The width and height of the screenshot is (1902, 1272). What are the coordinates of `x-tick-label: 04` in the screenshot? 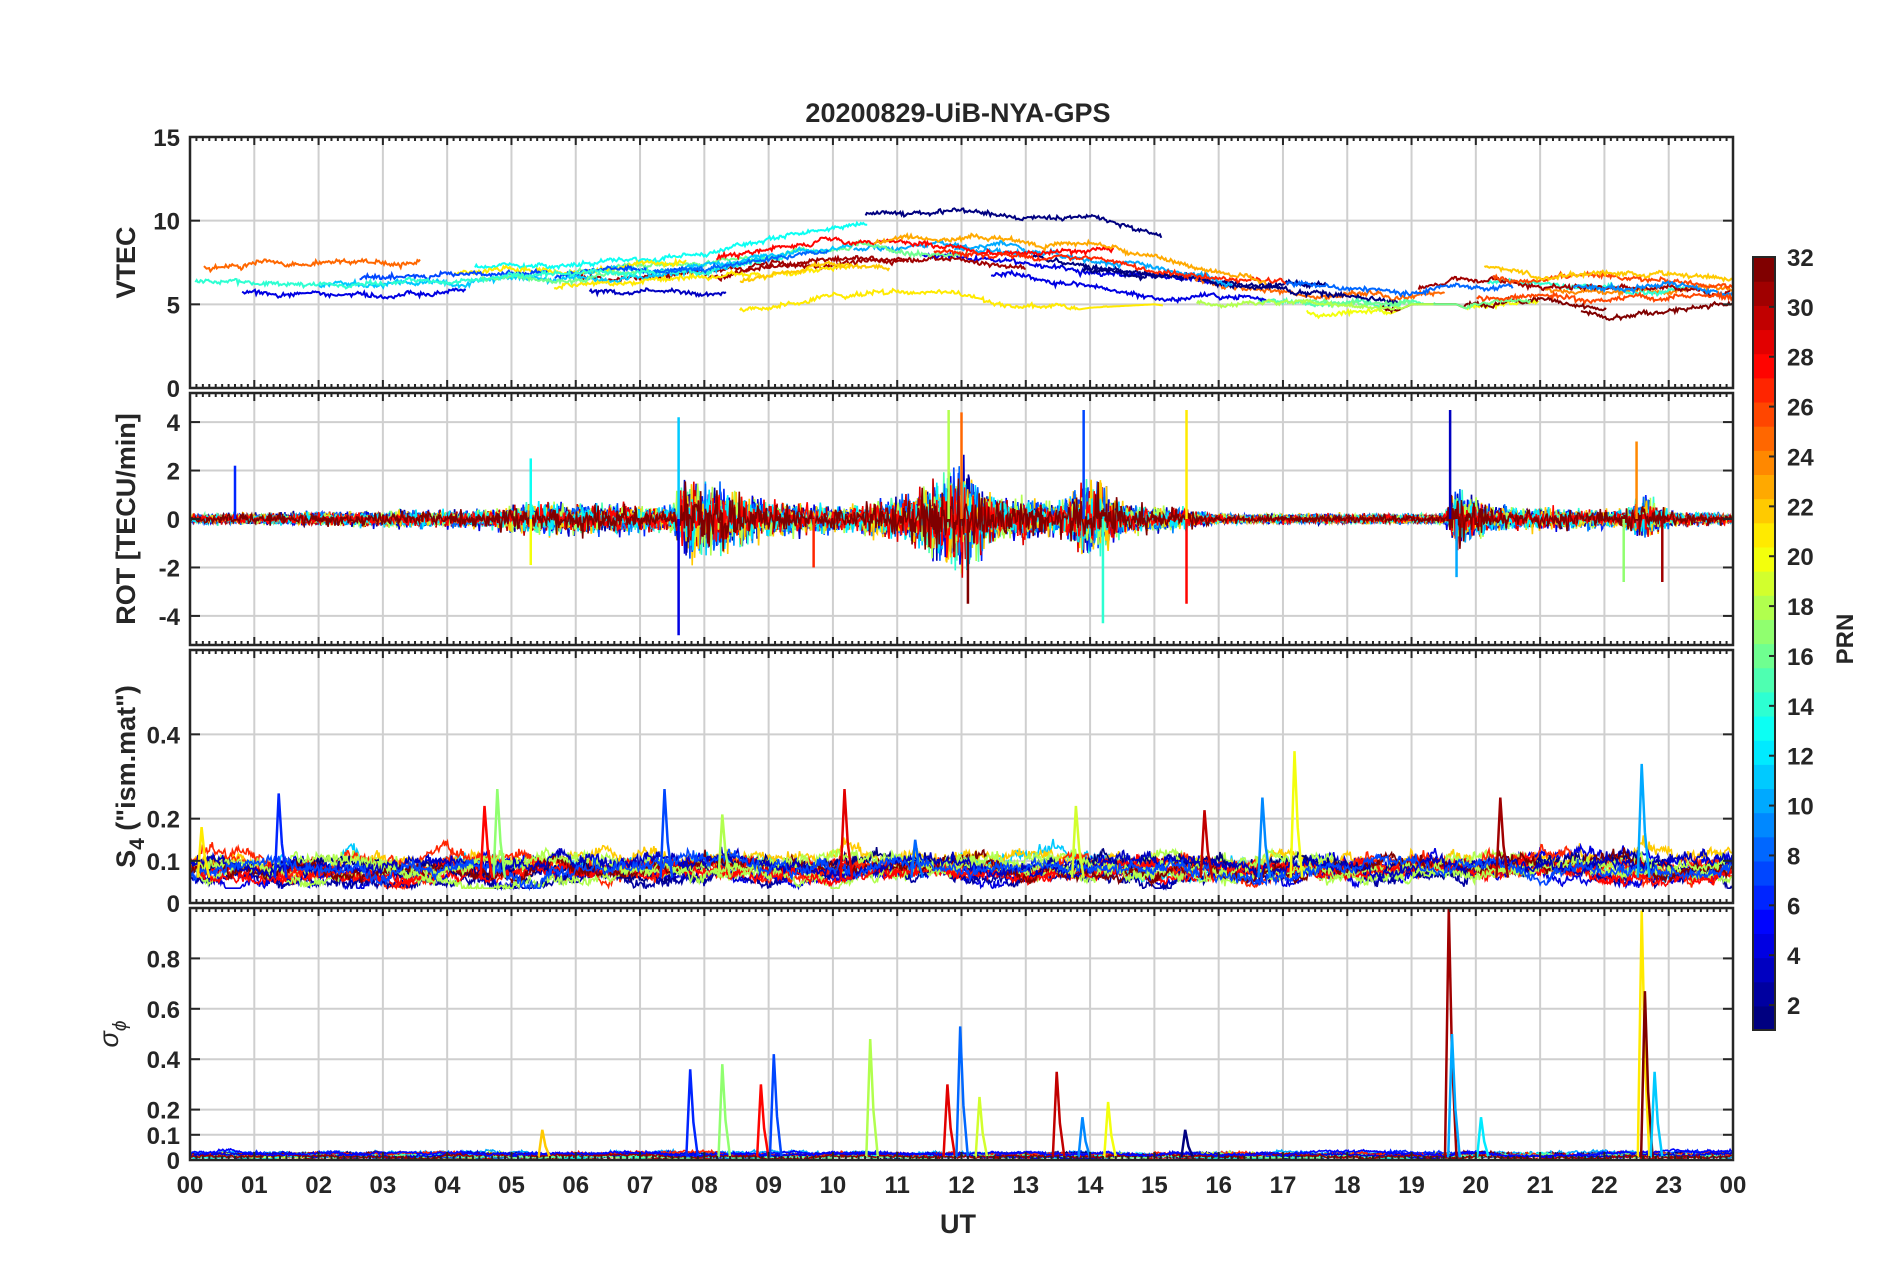 It's located at (447, 1185).